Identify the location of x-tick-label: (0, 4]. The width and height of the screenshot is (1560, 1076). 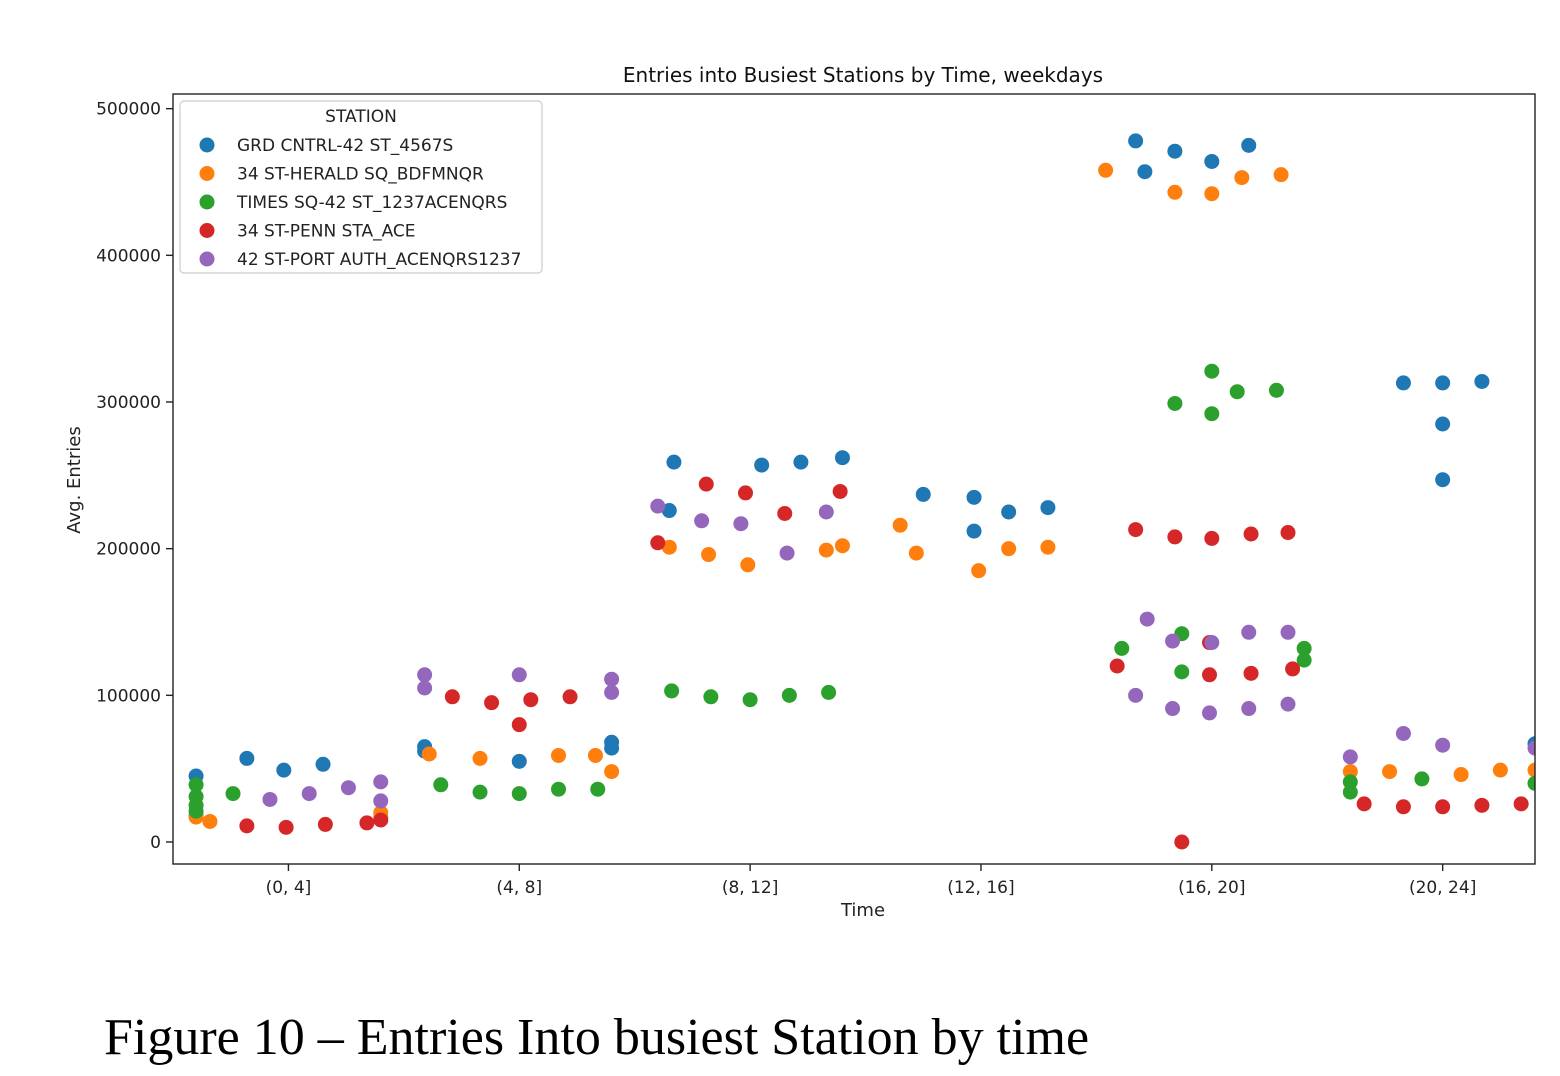
(289, 888).